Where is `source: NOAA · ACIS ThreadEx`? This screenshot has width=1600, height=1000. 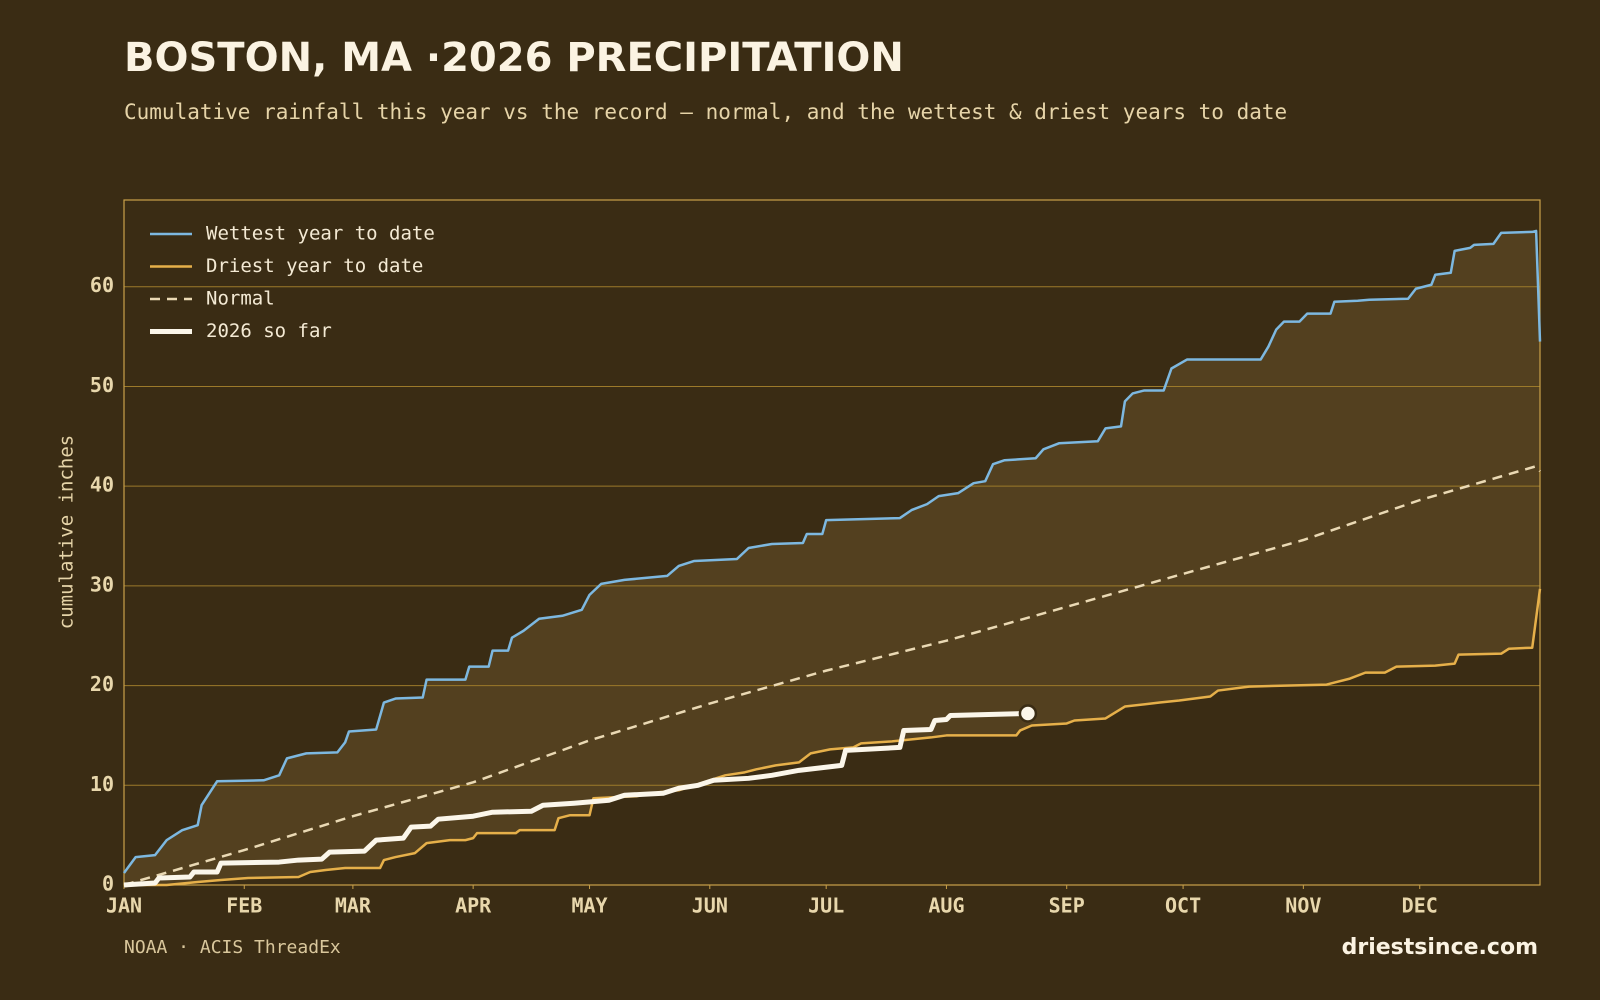
source: NOAA · ACIS ThreadEx is located at coordinates (232, 947).